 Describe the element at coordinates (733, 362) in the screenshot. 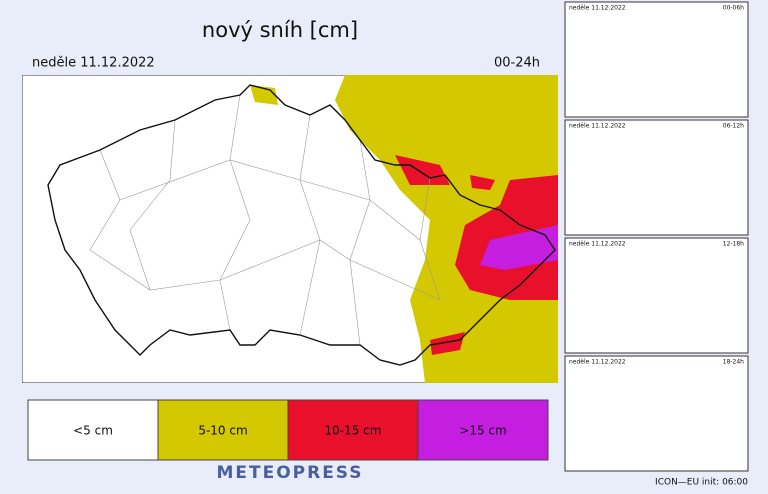

I see `panel-period: 18-24h` at that location.